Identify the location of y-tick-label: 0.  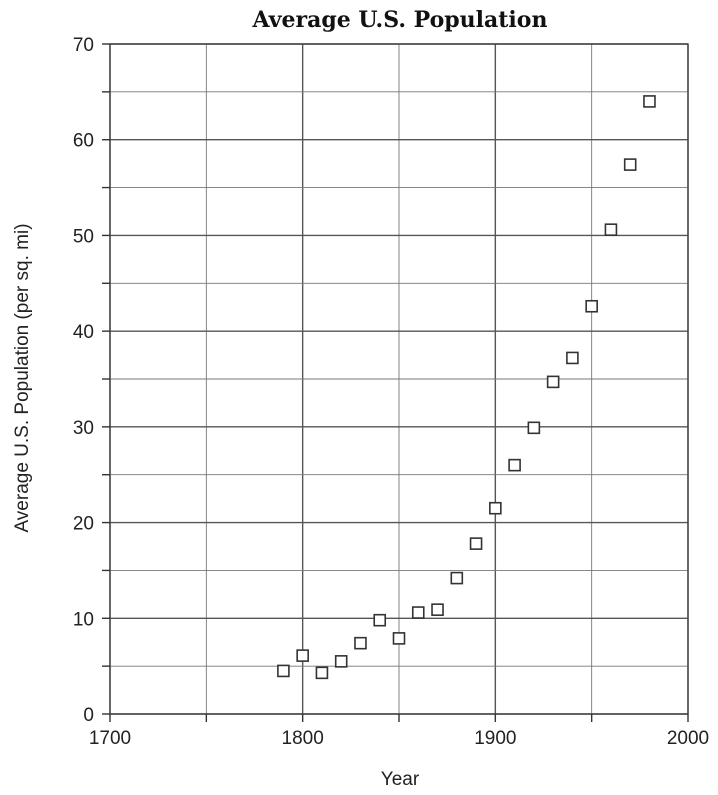
(88, 715).